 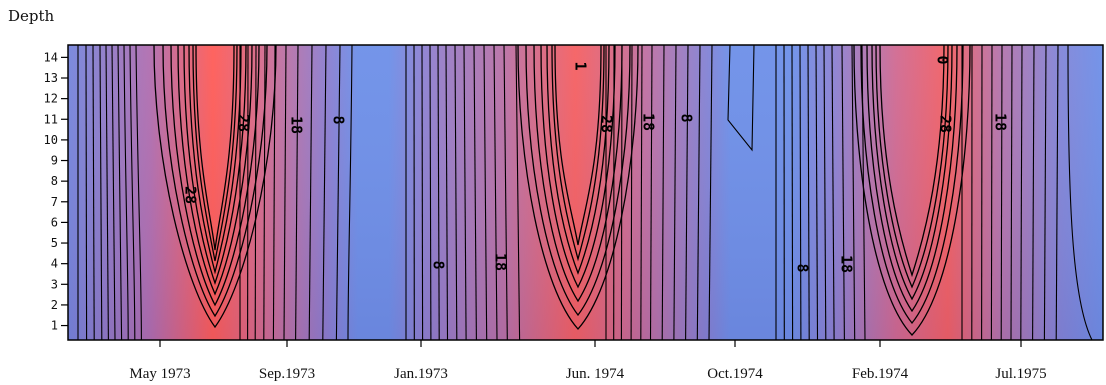 I want to click on y-tick-label: 1, so click(x=54, y=326).